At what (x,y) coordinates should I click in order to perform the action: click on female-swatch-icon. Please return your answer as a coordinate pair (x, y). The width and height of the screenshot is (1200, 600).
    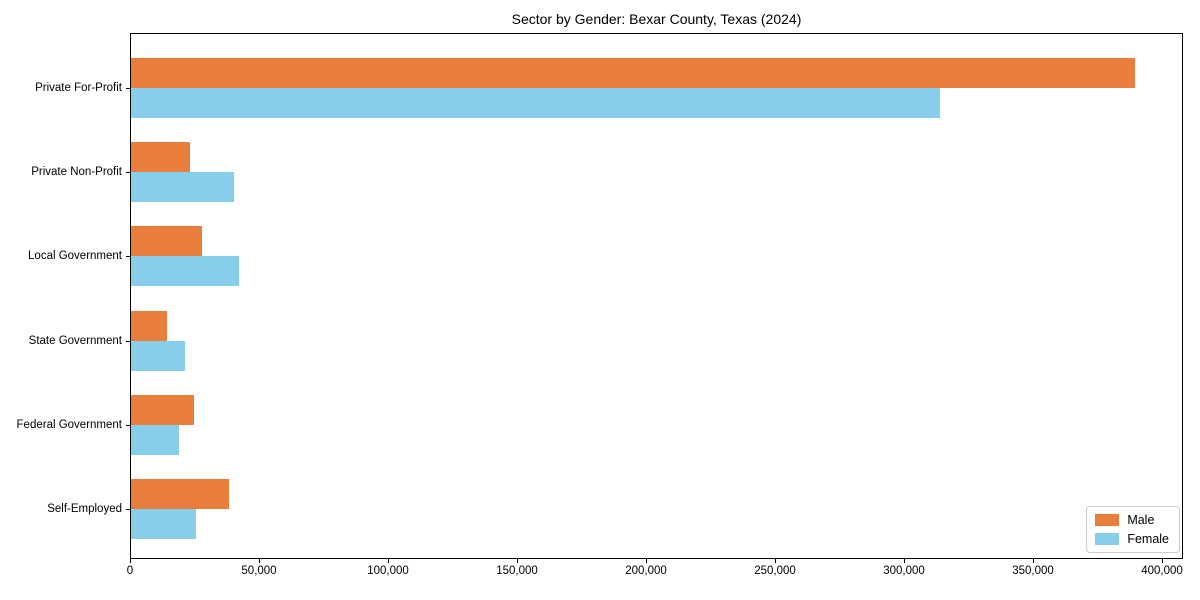
    Looking at the image, I should click on (1107, 539).